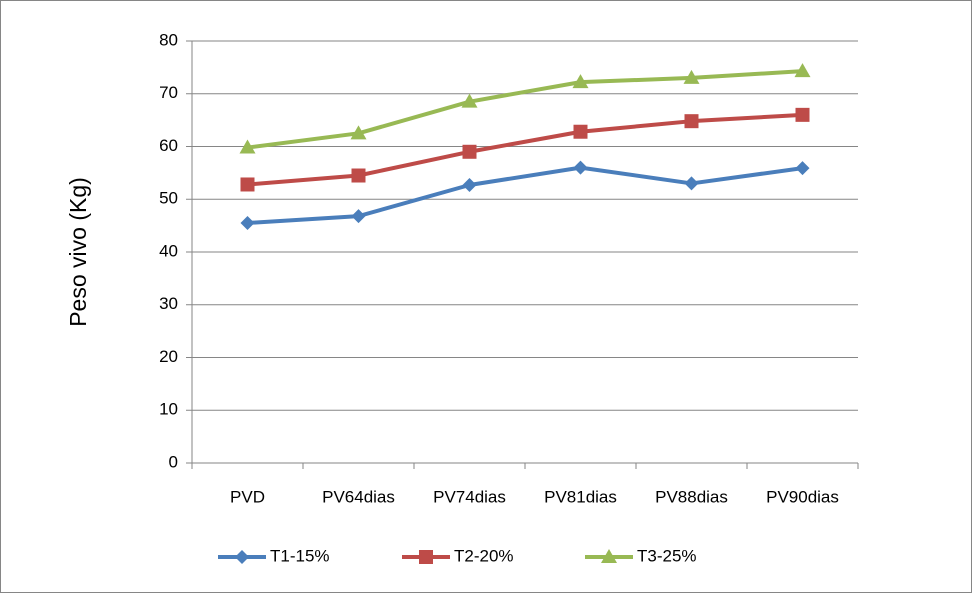 This screenshot has height=594, width=973. I want to click on y-tick-label: 70, so click(168, 92).